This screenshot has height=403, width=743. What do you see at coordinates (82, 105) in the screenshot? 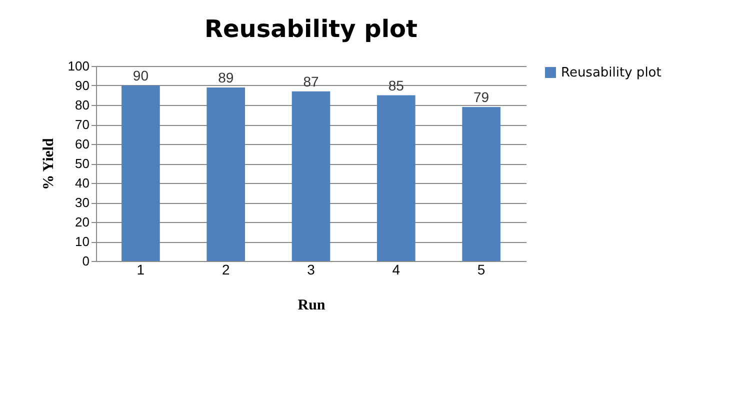
I see `y-tick-label: 80` at bounding box center [82, 105].